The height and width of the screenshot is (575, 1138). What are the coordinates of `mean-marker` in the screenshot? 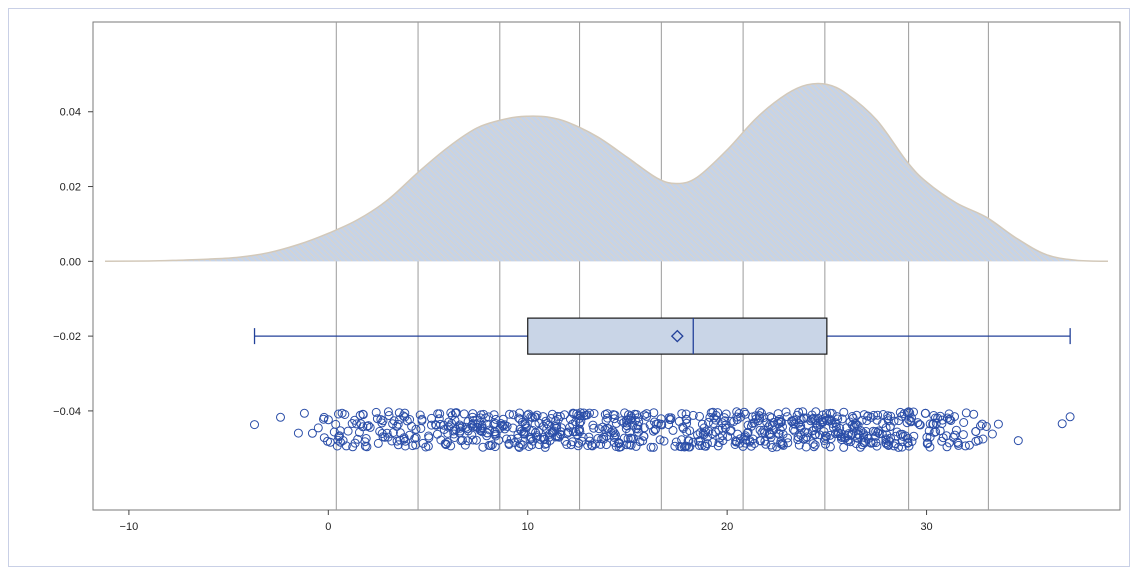 It's located at (677, 336).